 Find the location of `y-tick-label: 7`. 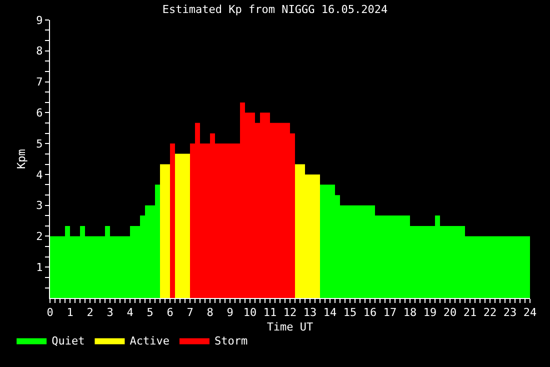

y-tick-label: 7 is located at coordinates (39, 82).